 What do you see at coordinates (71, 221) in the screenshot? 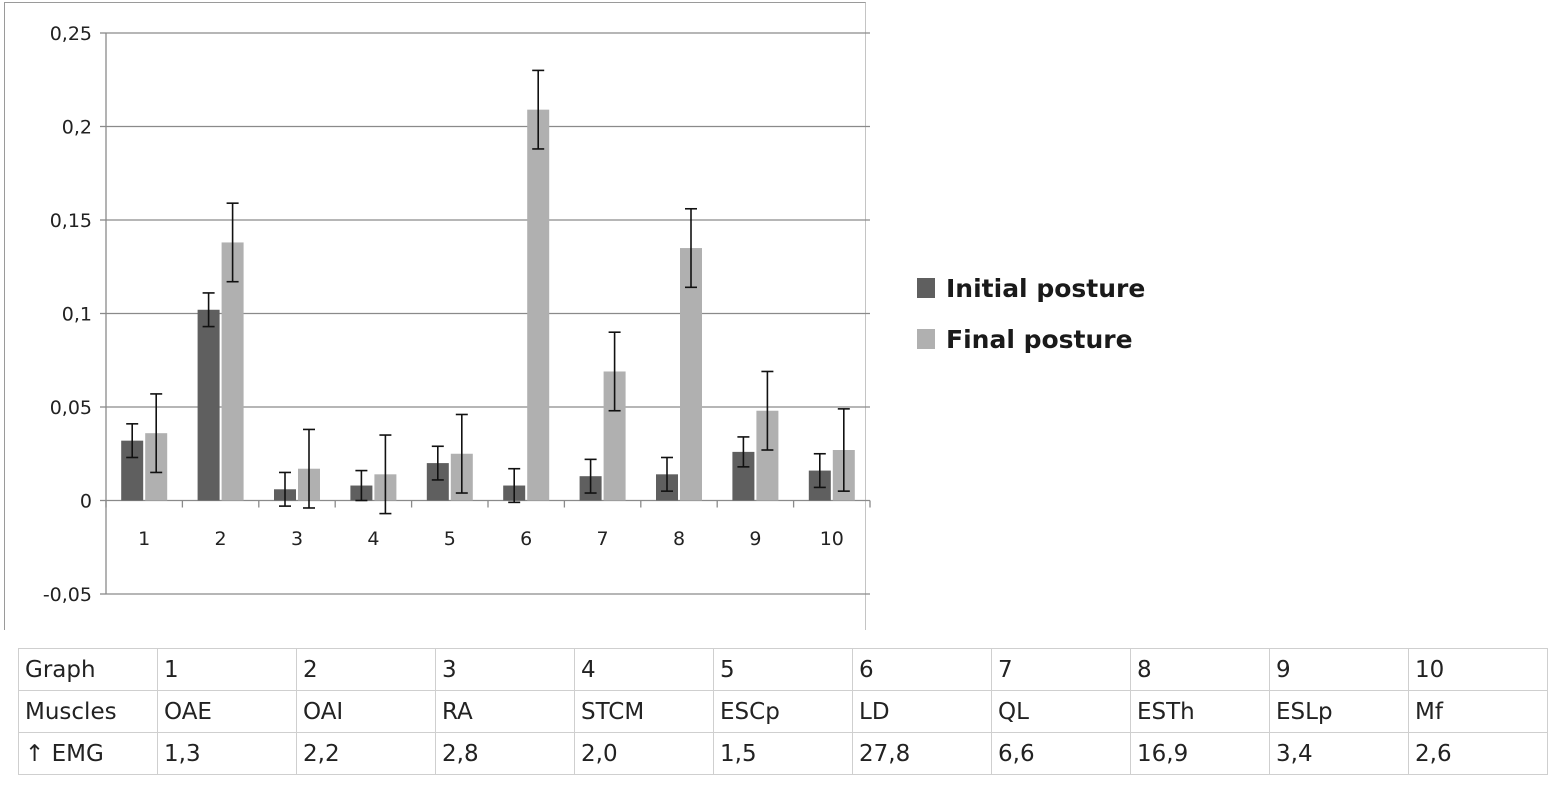
I see `y-tick-label: 0,15` at bounding box center [71, 221].